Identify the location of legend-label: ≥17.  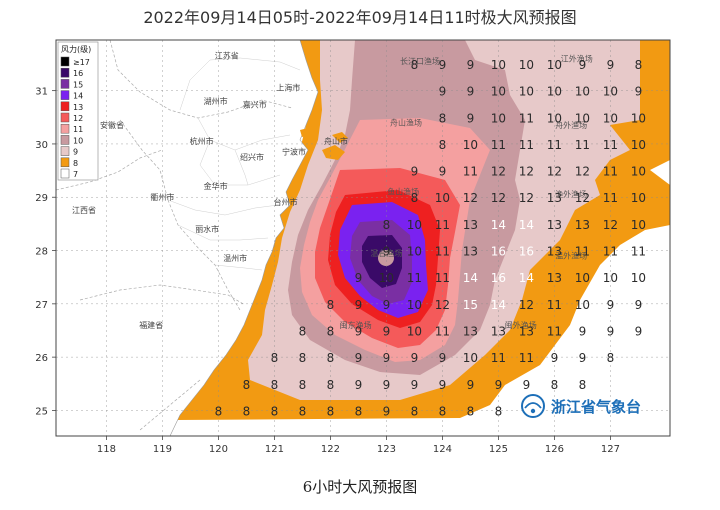
(81, 62).